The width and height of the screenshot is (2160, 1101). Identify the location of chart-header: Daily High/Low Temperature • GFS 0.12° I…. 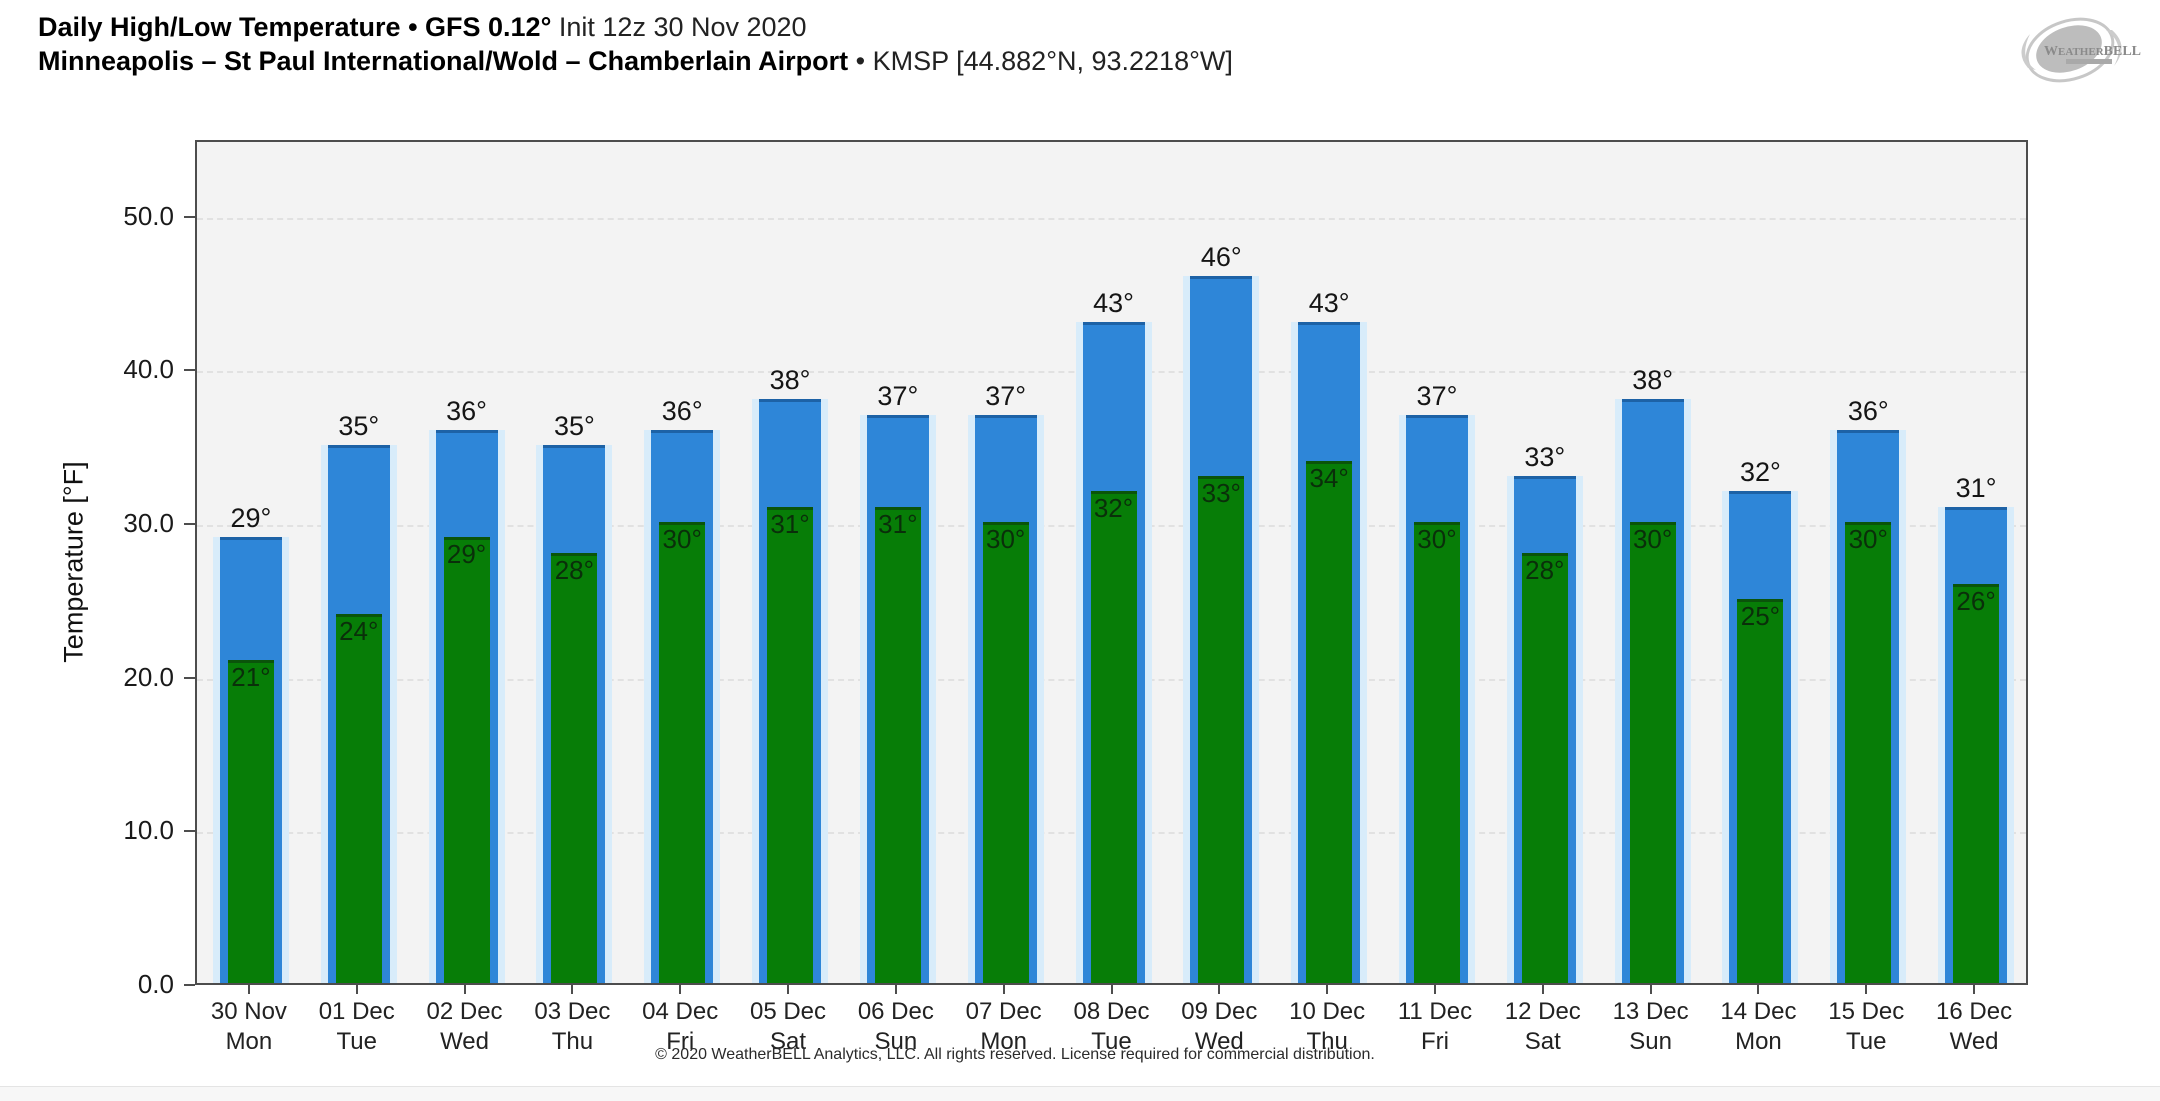
(635, 44).